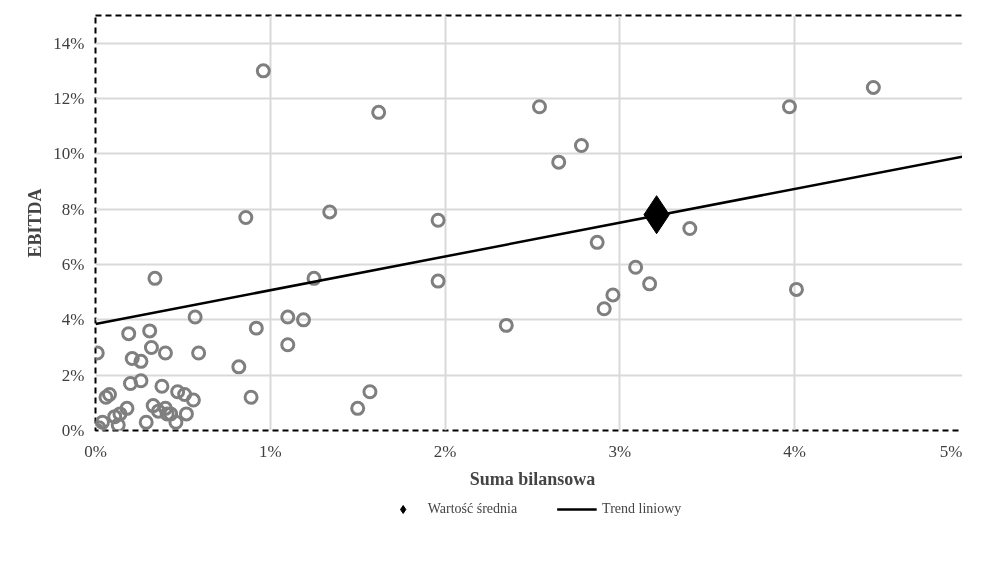 The height and width of the screenshot is (576, 1004). I want to click on y-axis-title: EBITDA, so click(35, 223).